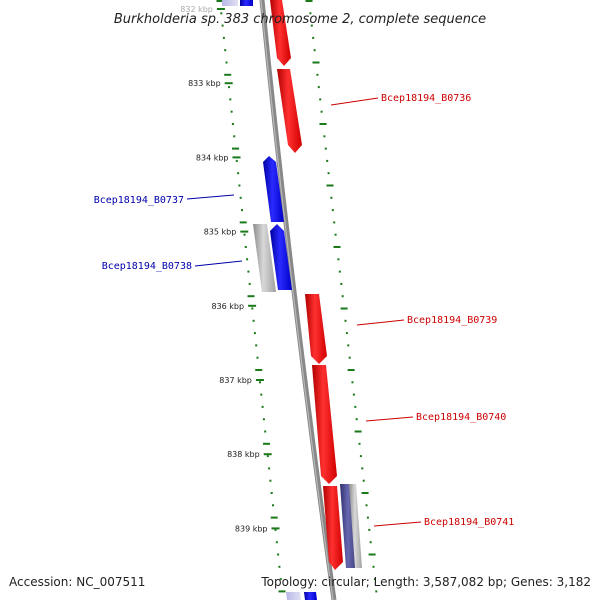  Describe the element at coordinates (204, 83) in the screenshot. I see `tick-label: 833 kbp` at that location.